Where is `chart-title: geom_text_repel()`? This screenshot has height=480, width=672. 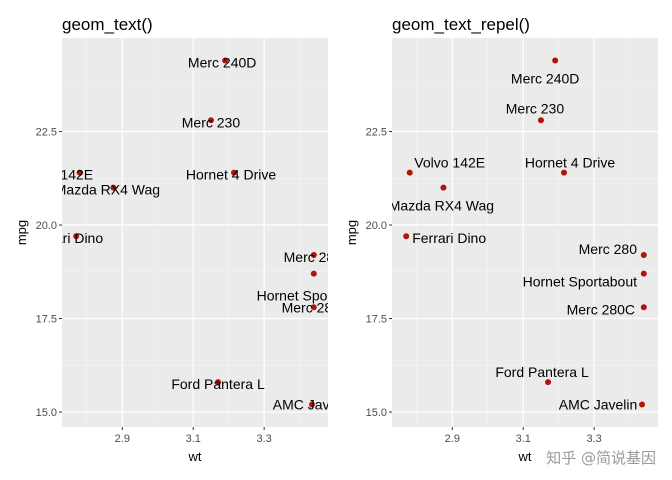
chart-title: geom_text_repel() is located at coordinates (461, 24).